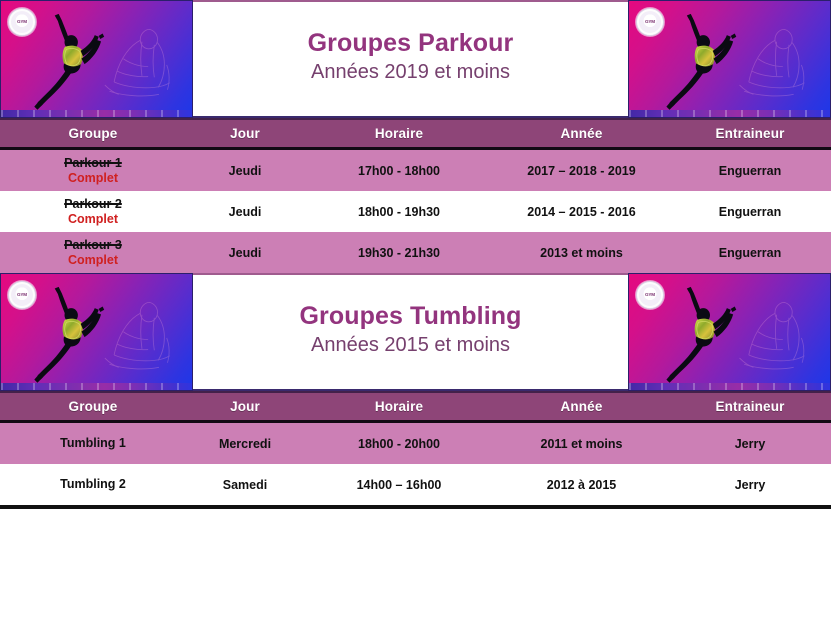 The width and height of the screenshot is (831, 623). I want to click on cell-groupe: Tumbling 1, so click(93, 443).